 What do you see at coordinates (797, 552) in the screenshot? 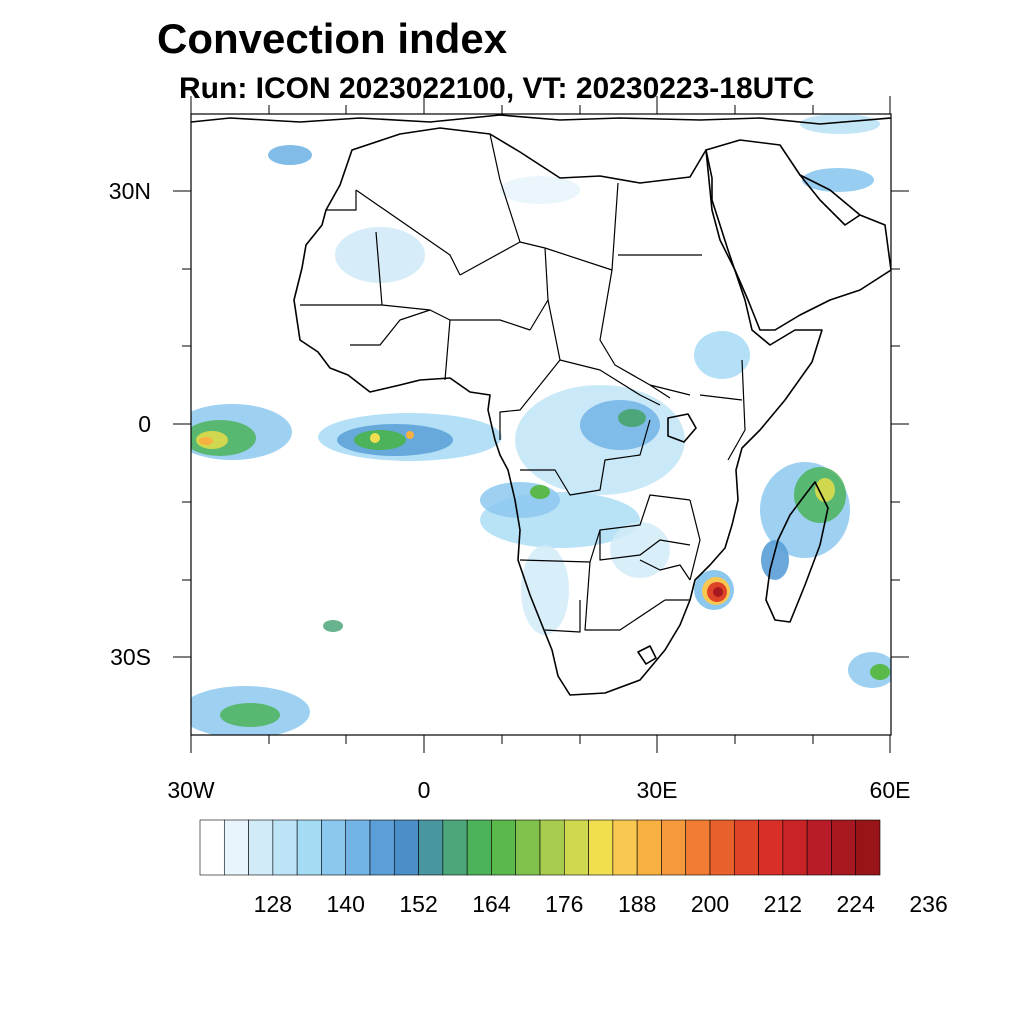
I see `madagascar-coastline` at bounding box center [797, 552].